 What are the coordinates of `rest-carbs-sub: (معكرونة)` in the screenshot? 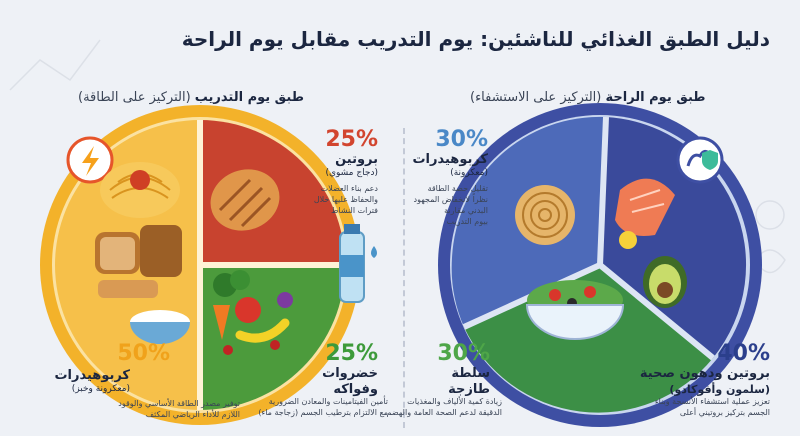 It's located at (469, 173).